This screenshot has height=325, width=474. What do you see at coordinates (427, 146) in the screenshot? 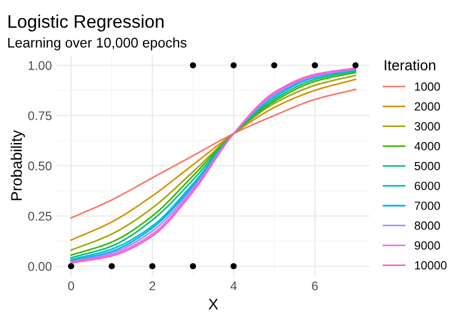
I see `legend-label: 4000` at bounding box center [427, 146].